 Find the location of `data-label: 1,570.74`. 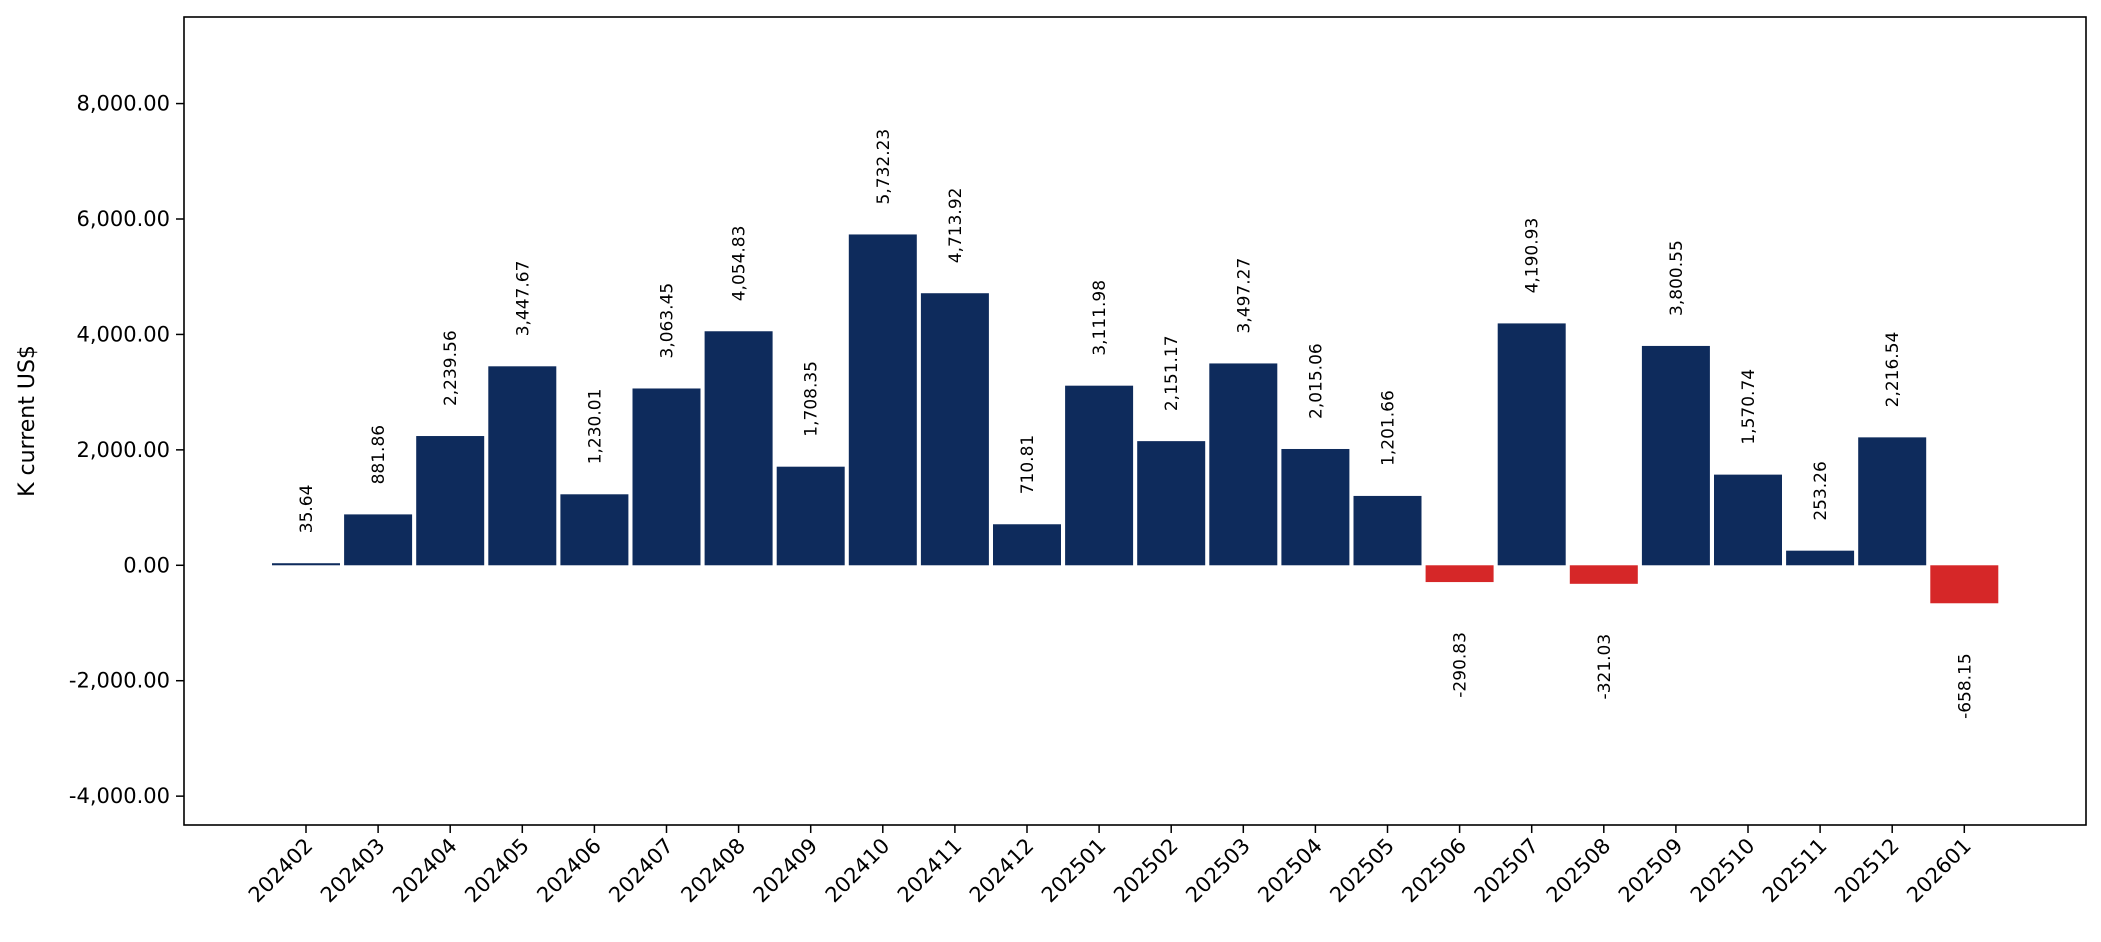

data-label: 1,570.74 is located at coordinates (1749, 407).